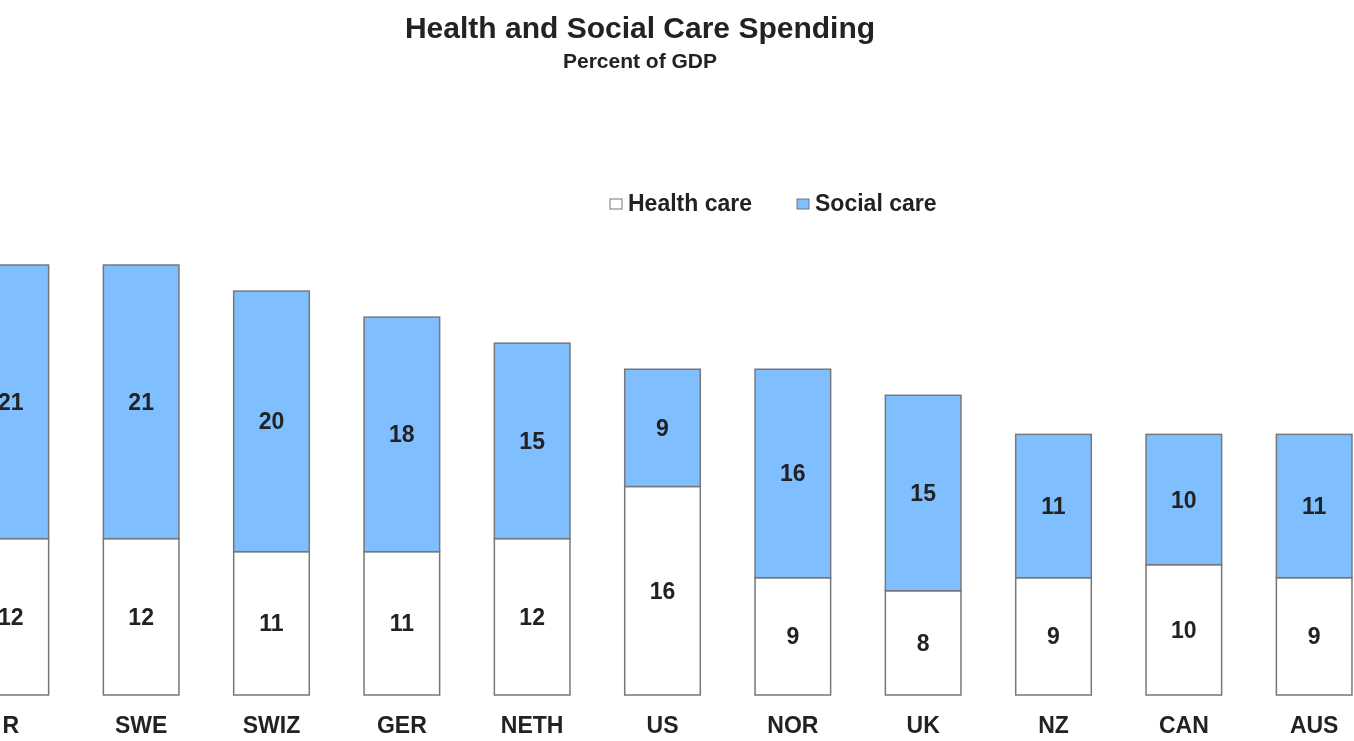  What do you see at coordinates (690, 203) in the screenshot?
I see `legend-label: Health care` at bounding box center [690, 203].